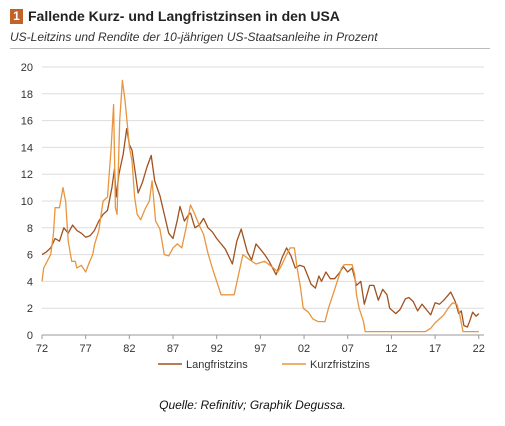 The image size is (505, 426). What do you see at coordinates (217, 349) in the screenshot?
I see `x-tick-label-92: 92` at bounding box center [217, 349].